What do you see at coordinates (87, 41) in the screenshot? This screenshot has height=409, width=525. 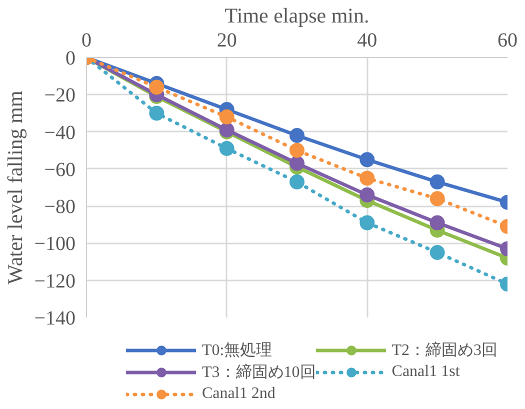 I see `x-tick-label: 0` at bounding box center [87, 41].